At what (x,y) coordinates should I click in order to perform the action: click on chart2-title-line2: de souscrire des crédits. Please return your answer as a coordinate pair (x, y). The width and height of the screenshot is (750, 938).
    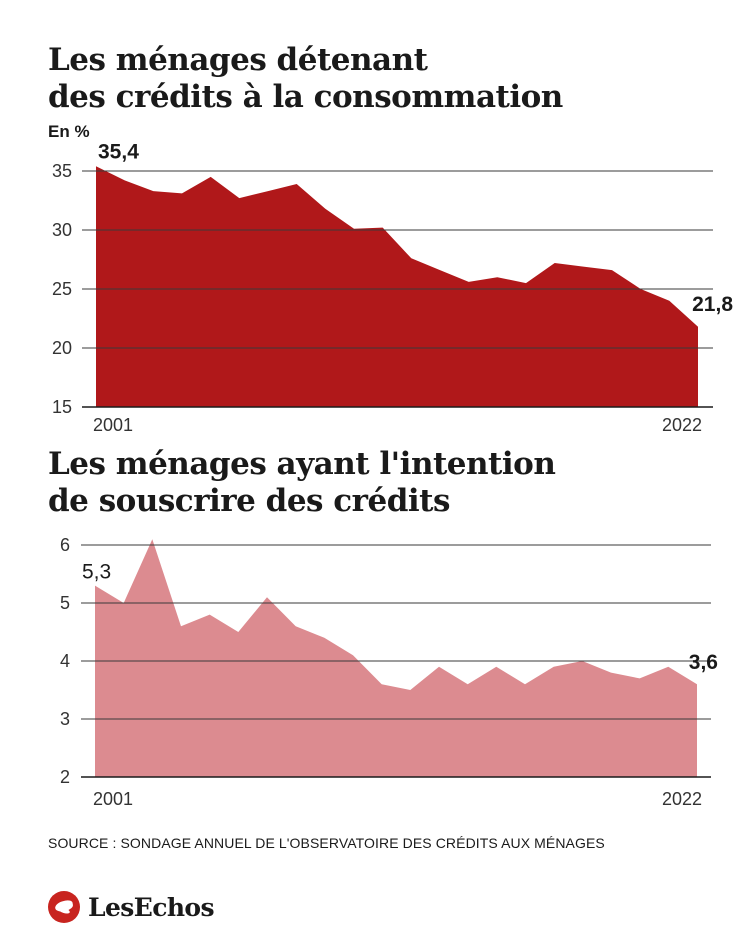
    Looking at the image, I should click on (249, 501).